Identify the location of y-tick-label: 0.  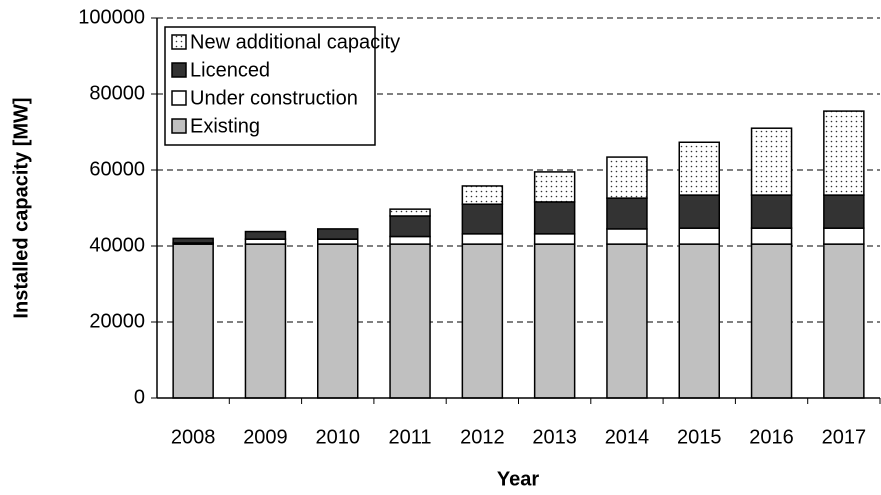
(139, 397).